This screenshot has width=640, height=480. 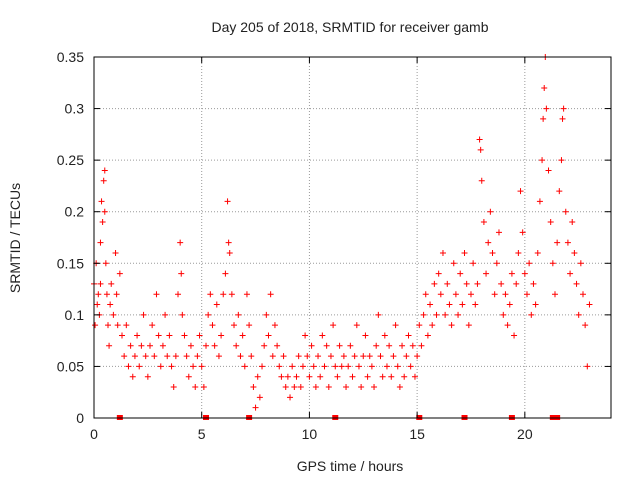 I want to click on x-tick-label: 15, so click(x=417, y=434).